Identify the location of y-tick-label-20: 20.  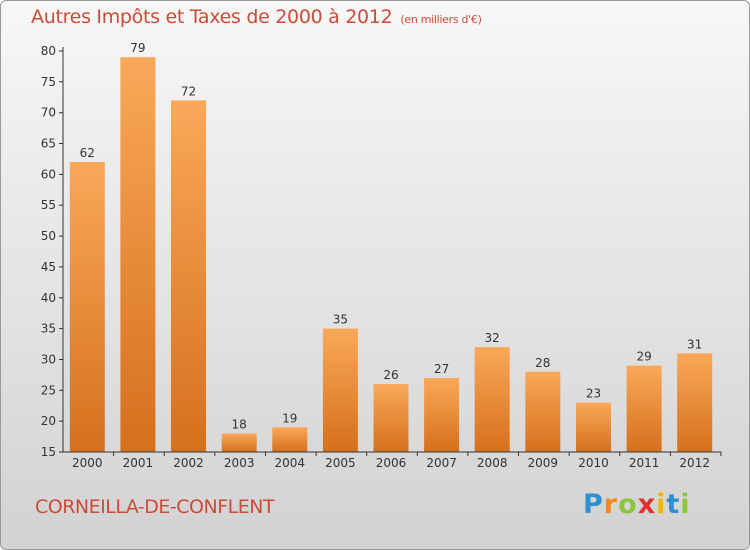
(48, 421).